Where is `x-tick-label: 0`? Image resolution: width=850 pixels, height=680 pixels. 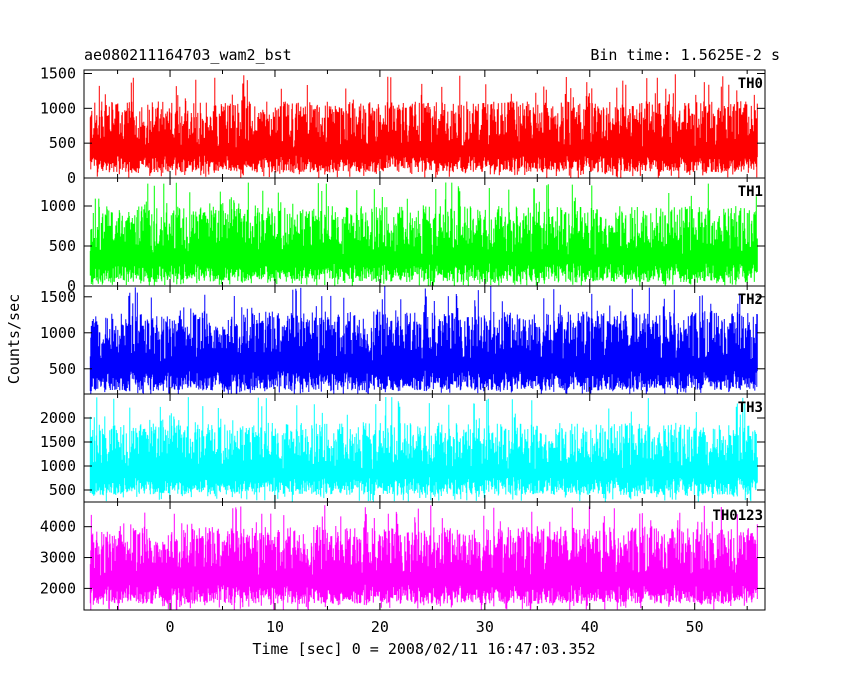 x-tick-label: 0 is located at coordinates (170, 627).